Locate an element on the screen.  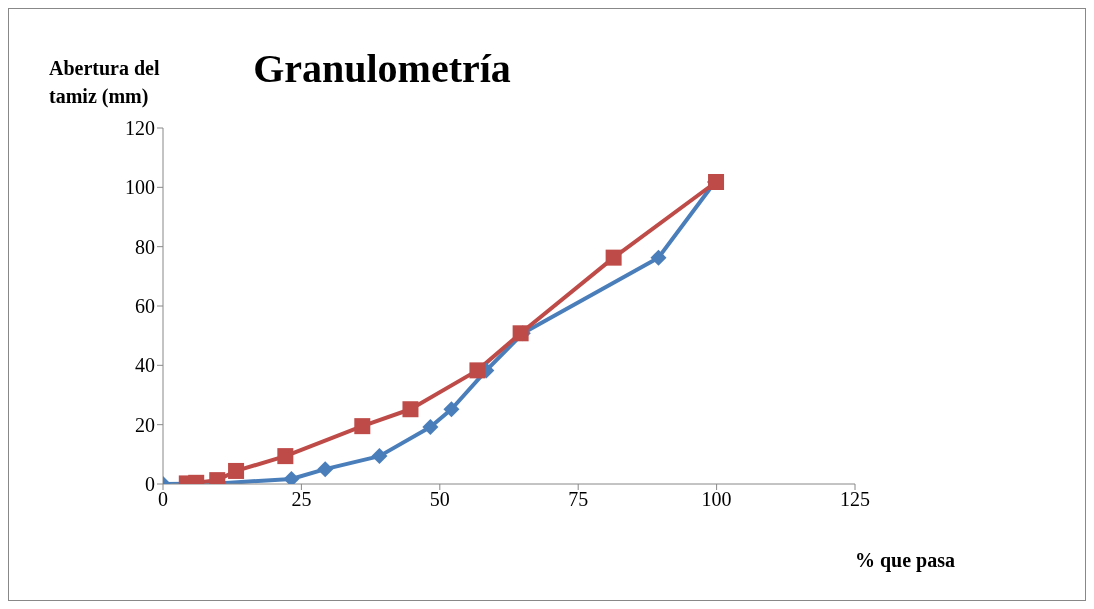
y-tick-label: 80 is located at coordinates (145, 246).